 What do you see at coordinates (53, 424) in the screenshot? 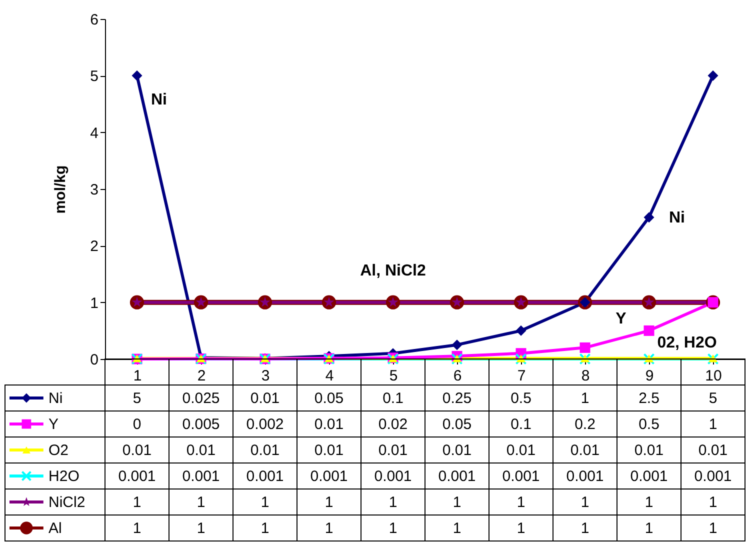
I see `legend-label: Y` at bounding box center [53, 424].